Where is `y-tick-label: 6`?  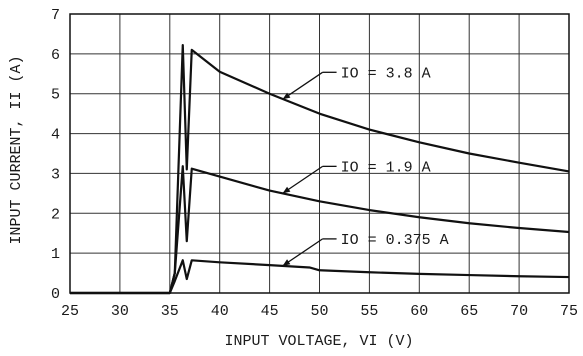
y-tick-label: 6 is located at coordinates (55, 55).